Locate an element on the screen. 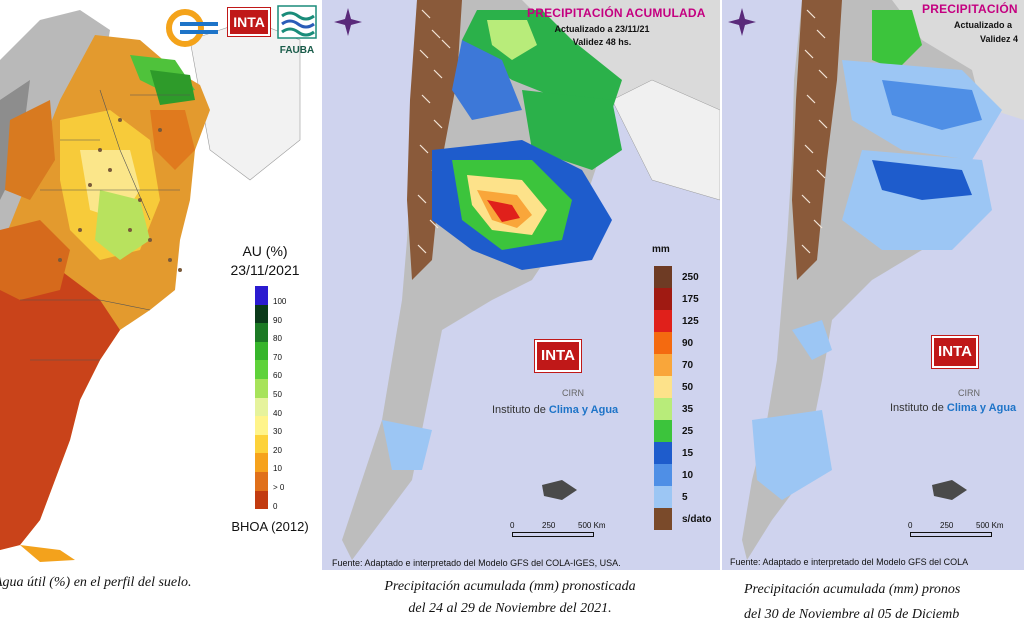 Image resolution: width=1024 pixels, height=639 pixels. au-legend-label: 10 is located at coordinates (277, 469).